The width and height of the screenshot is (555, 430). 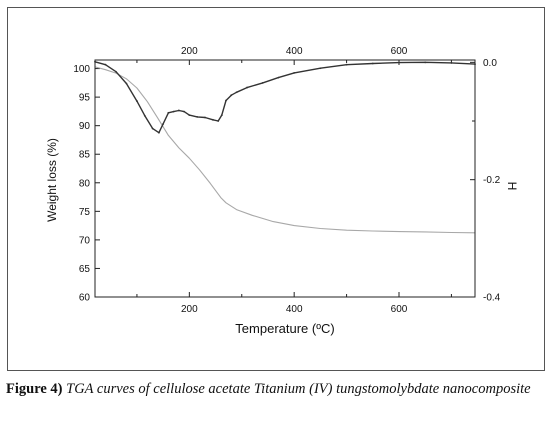 What do you see at coordinates (81, 69) in the screenshot?
I see `y-tick-label: 100` at bounding box center [81, 69].